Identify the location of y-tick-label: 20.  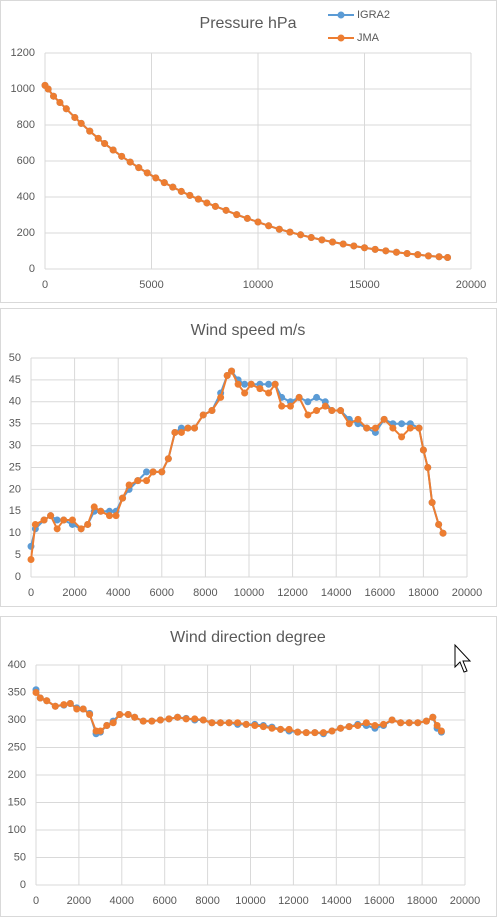
(15, 489).